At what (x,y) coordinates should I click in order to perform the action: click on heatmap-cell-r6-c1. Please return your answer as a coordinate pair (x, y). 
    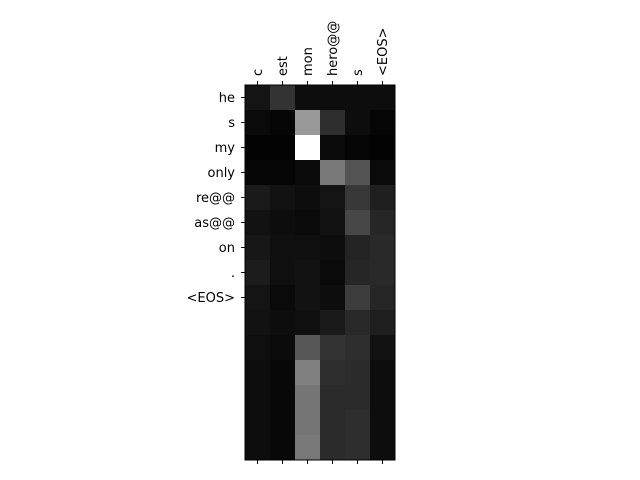
    Looking at the image, I should click on (283, 248).